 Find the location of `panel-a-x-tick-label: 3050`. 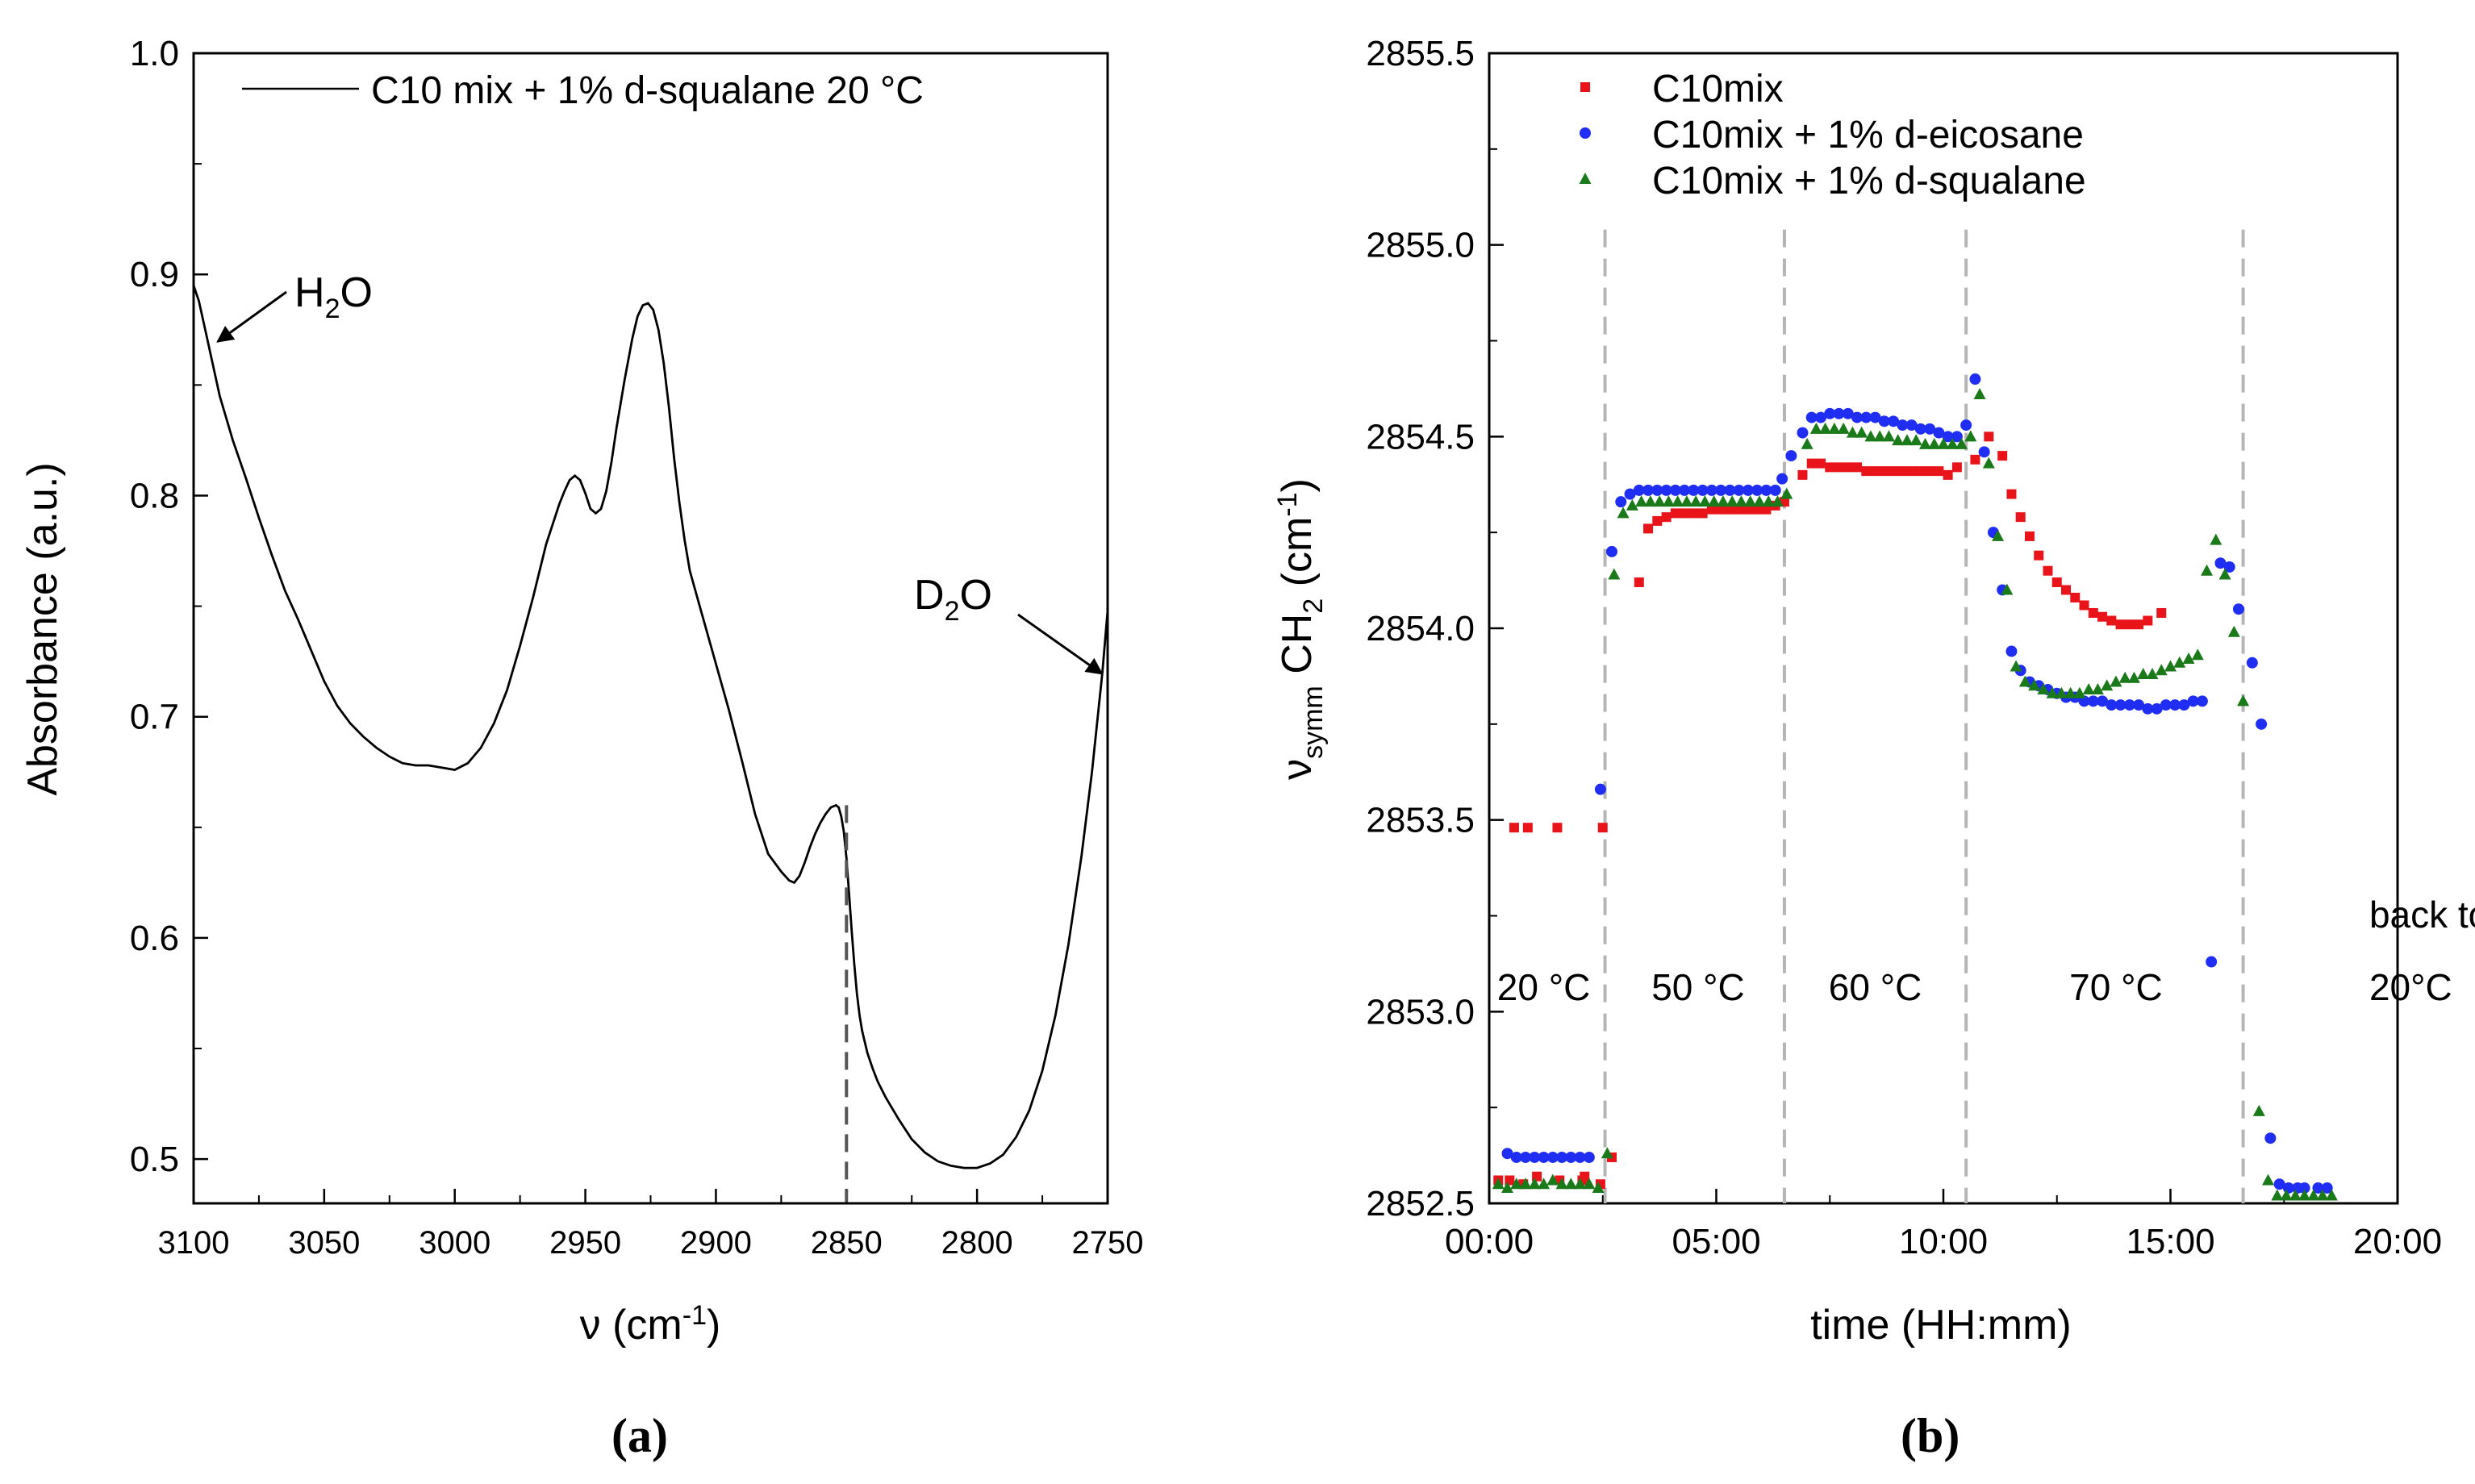

panel-a-x-tick-label: 3050 is located at coordinates (324, 1243).